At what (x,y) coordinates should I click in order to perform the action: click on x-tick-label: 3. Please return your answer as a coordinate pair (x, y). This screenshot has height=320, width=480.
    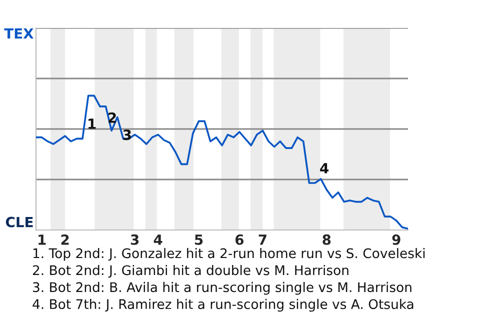
    Looking at the image, I should click on (134, 239).